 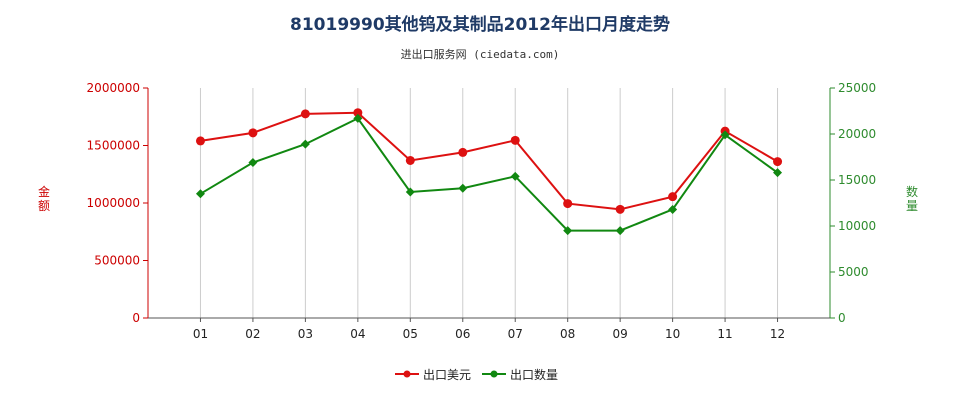 I want to click on y-left-tick-label: 1500000, so click(x=113, y=146).